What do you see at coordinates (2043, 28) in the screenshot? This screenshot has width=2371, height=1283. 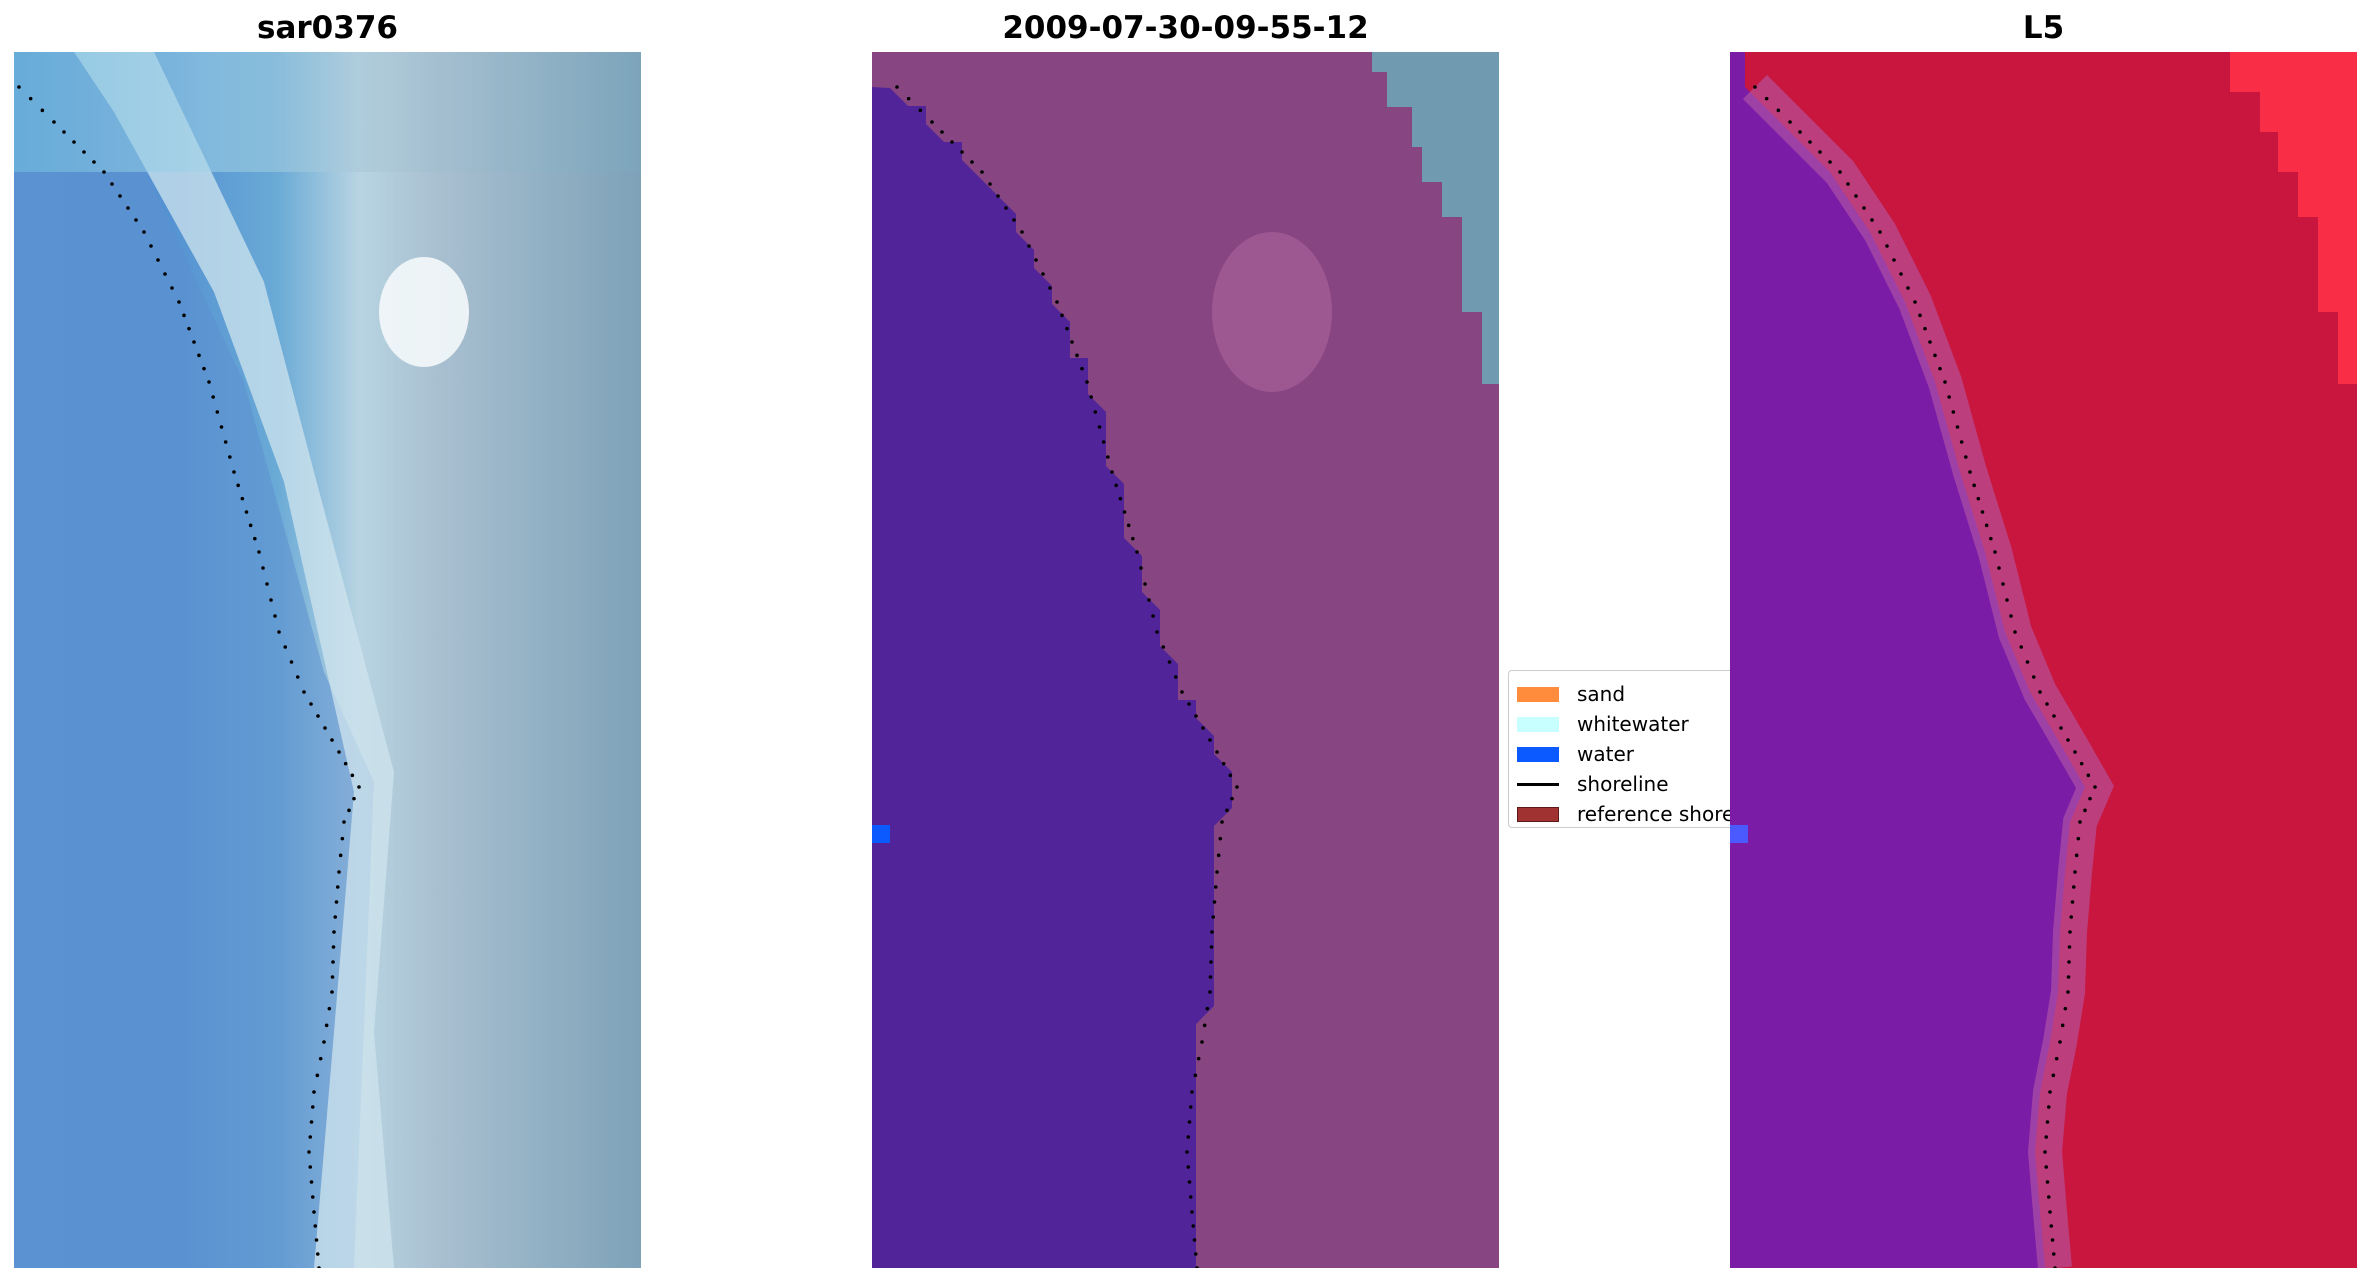 I see `panel-title-index: L5` at bounding box center [2043, 28].